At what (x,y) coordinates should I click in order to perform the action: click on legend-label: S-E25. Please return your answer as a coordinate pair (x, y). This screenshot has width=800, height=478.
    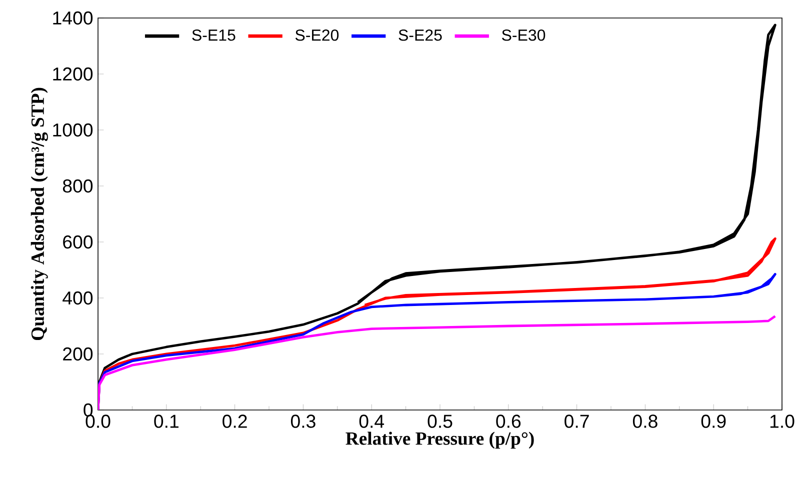
    Looking at the image, I should click on (420, 35).